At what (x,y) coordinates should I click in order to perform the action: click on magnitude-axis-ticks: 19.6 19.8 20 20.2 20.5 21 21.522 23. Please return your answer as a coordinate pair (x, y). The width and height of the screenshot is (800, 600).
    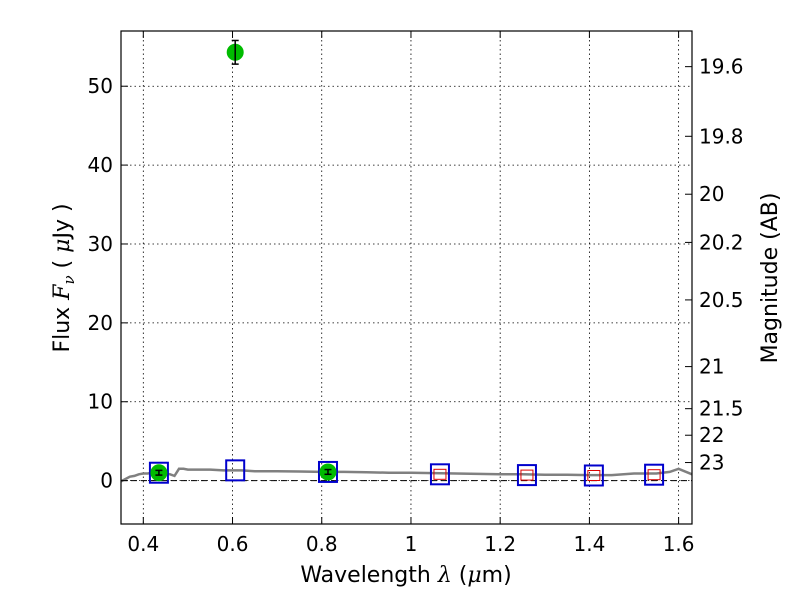
    Looking at the image, I should click on (714, 265).